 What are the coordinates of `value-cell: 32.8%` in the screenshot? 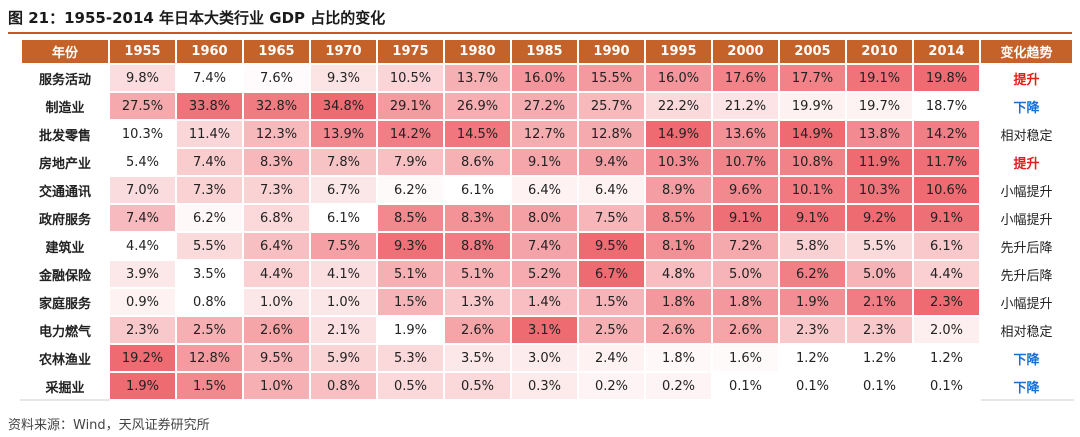 It's located at (276, 106).